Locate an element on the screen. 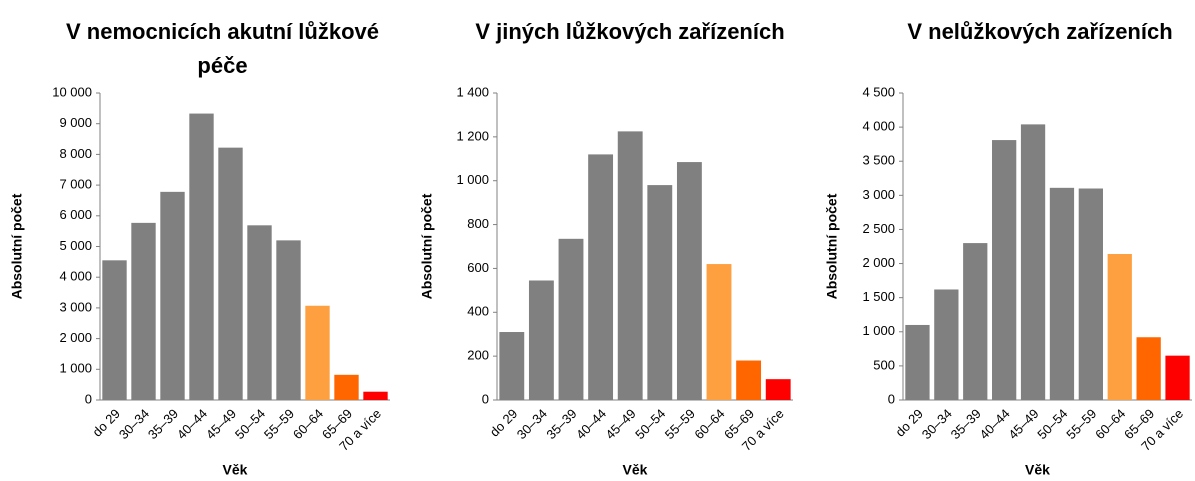  chart-title: V nelůžkových zařízeních is located at coordinates (1040, 31).